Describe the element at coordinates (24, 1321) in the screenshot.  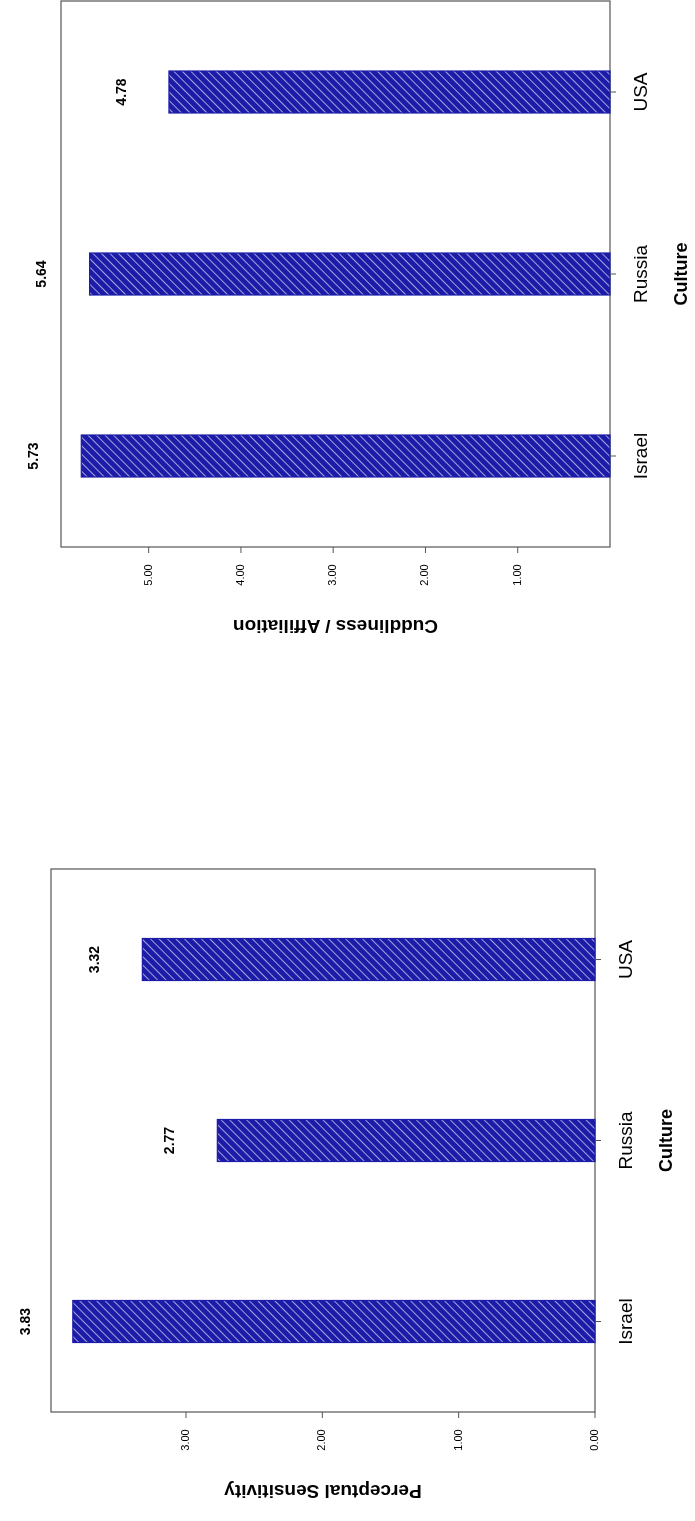
I see `data-label: 3.83` at that location.